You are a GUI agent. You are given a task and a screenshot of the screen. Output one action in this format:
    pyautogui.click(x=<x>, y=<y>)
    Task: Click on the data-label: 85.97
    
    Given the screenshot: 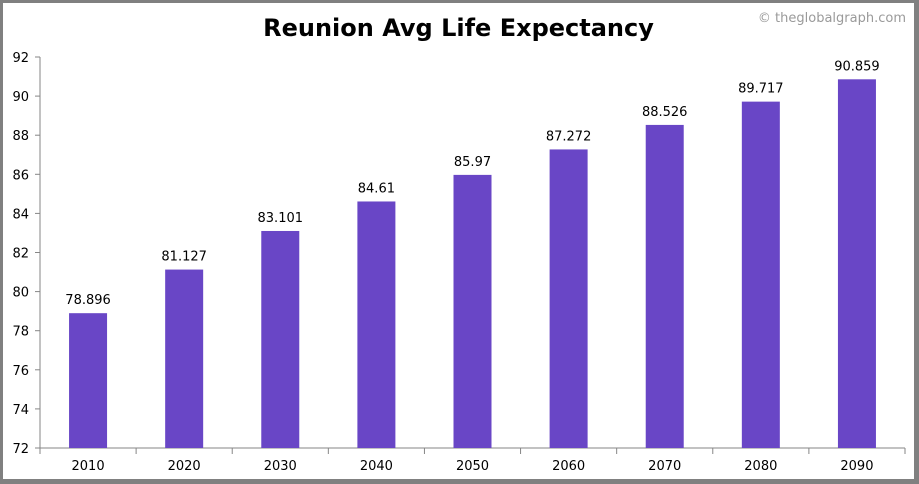 What is the action you would take?
    pyautogui.click(x=472, y=162)
    